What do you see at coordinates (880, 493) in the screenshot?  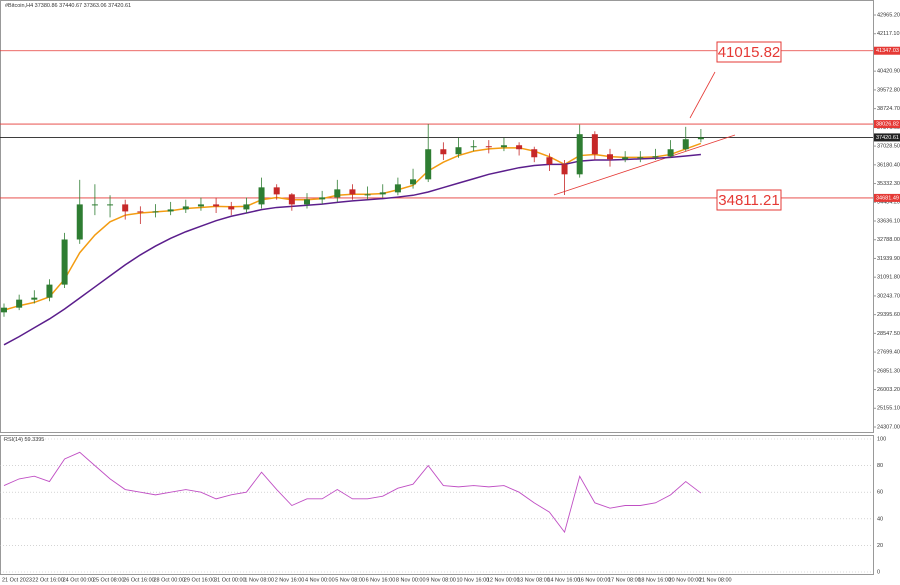 I see `rsi-tick-label: 60` at bounding box center [880, 493].